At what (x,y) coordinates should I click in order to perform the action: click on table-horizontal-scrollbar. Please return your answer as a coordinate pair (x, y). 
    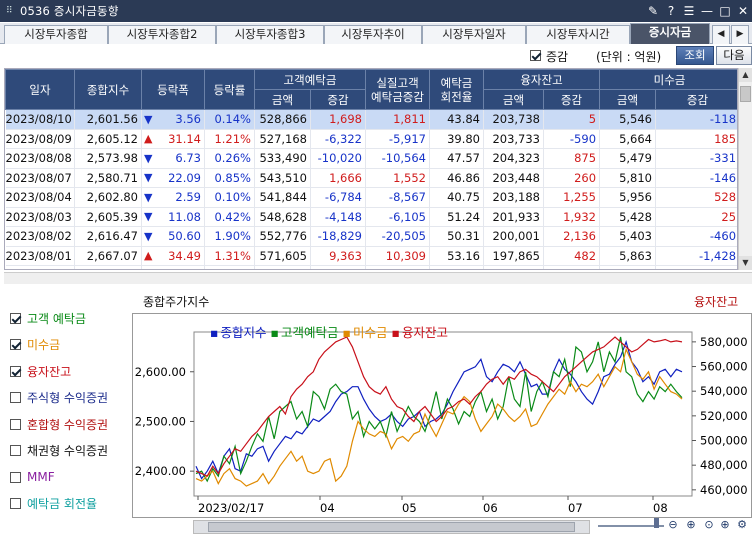
    Looking at the image, I should click on (378, 278).